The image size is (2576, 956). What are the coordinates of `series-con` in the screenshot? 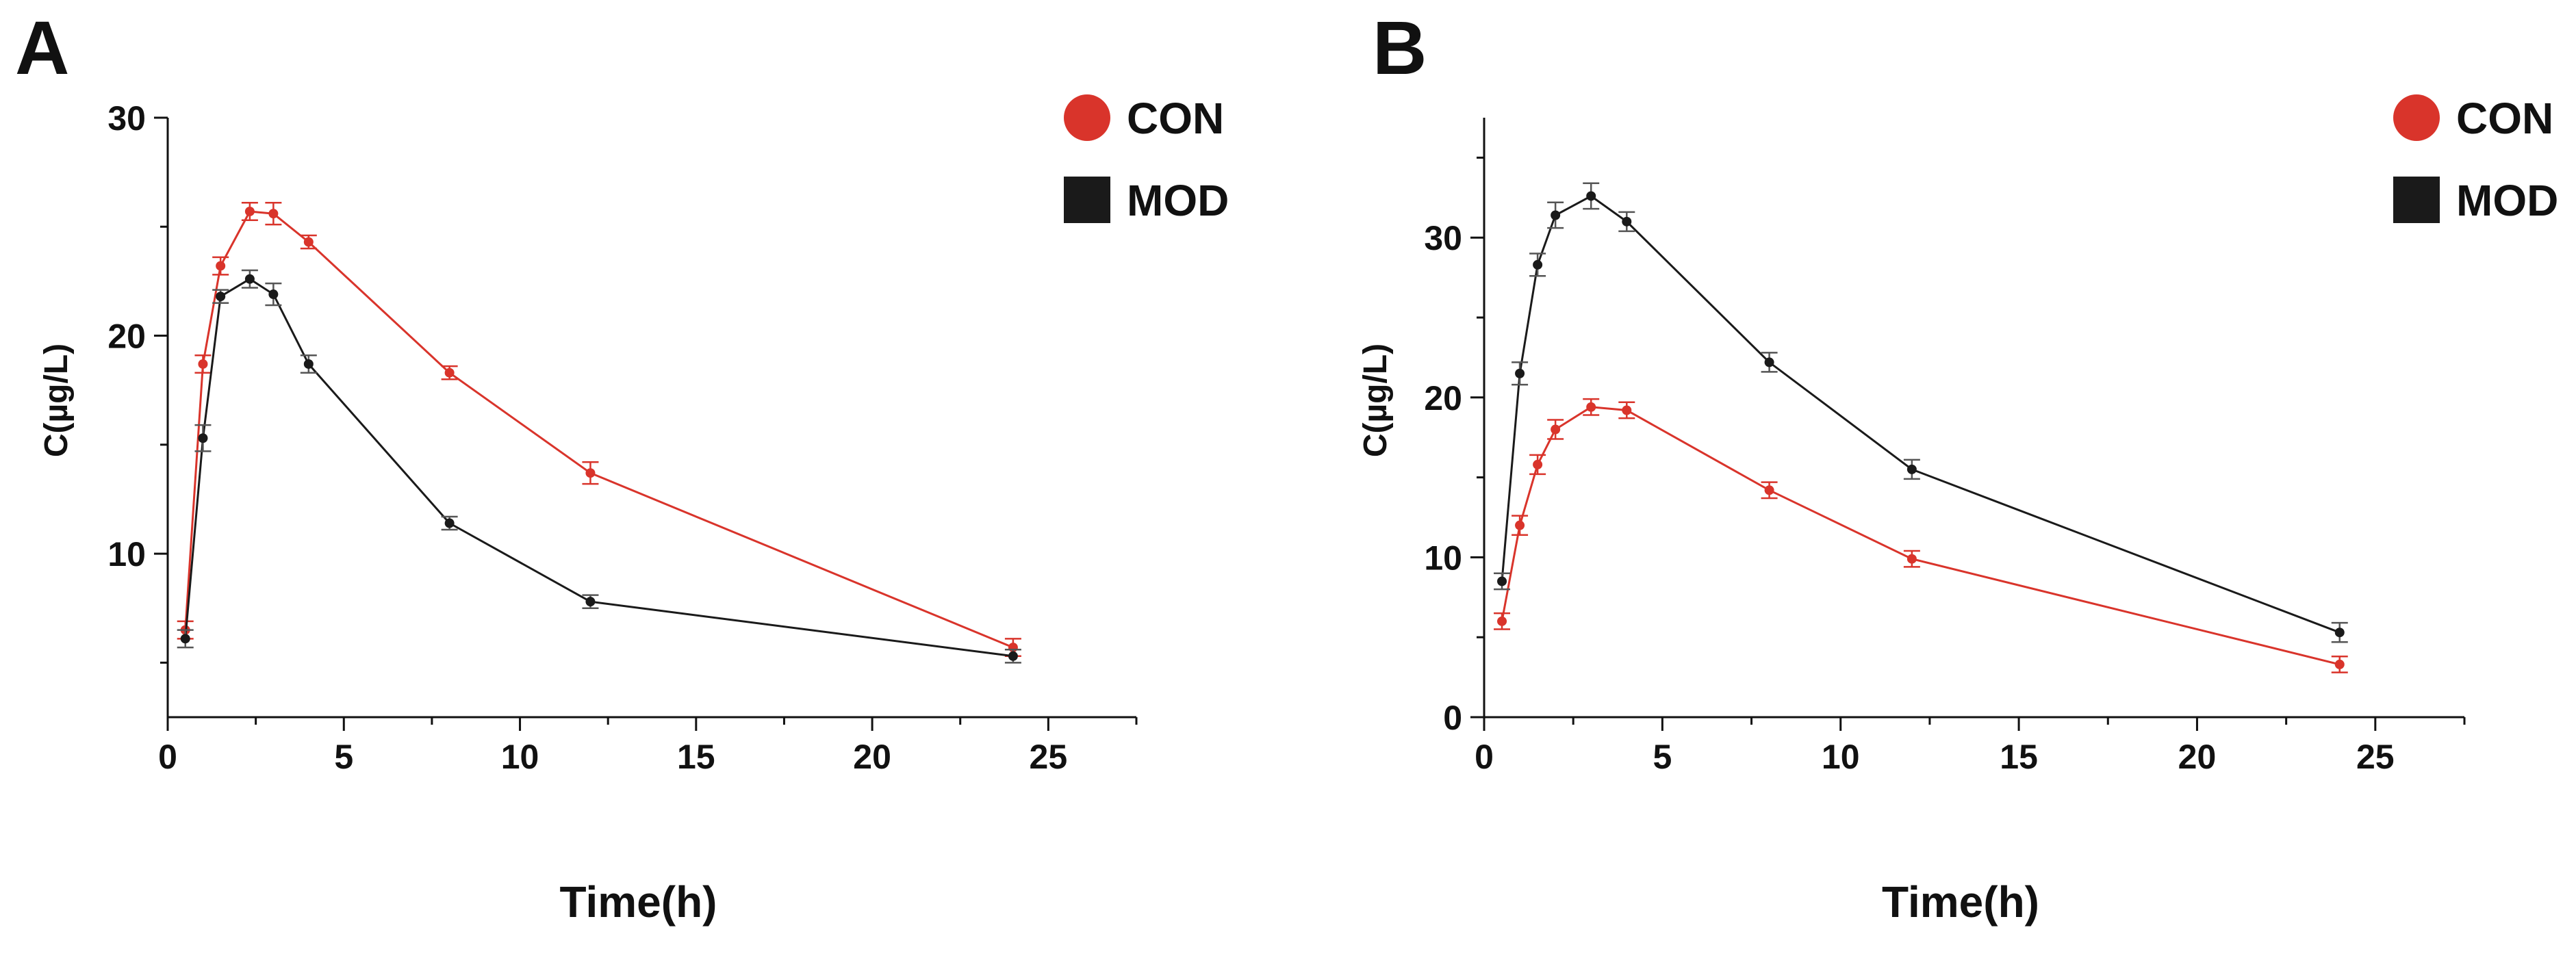 It's located at (1921, 535).